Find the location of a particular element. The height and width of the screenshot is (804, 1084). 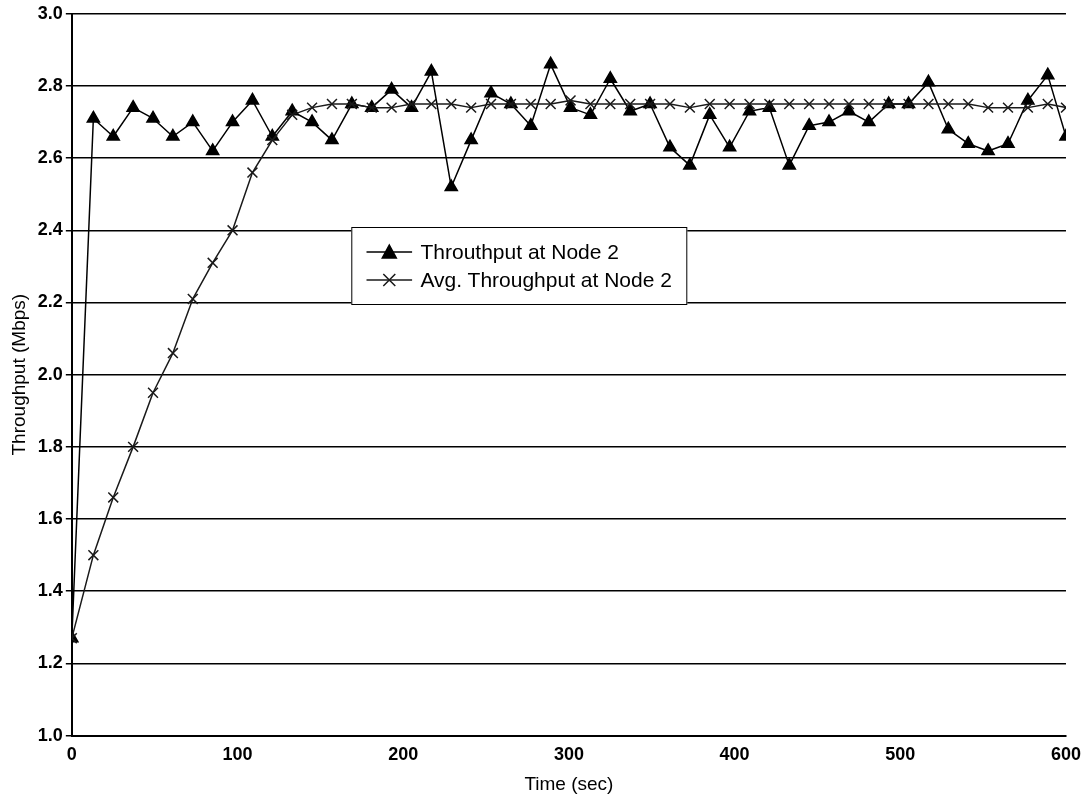

x-tick-label: 300 is located at coordinates (568, 754).